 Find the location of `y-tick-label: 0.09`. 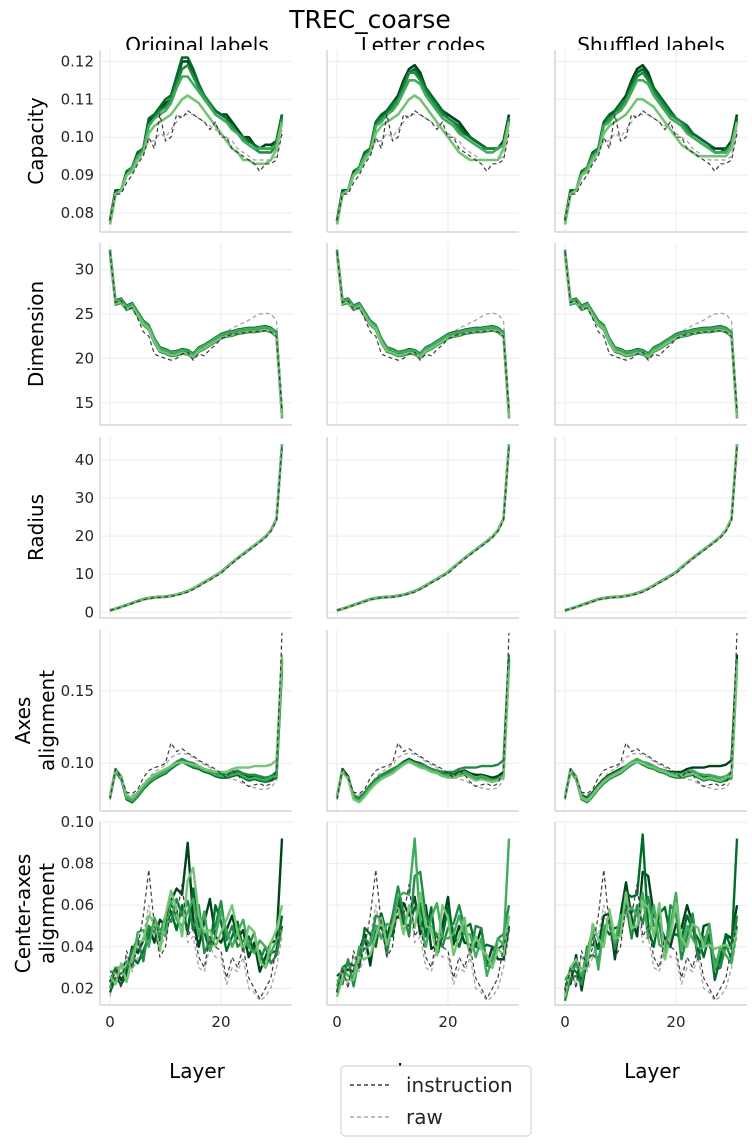

y-tick-label: 0.09 is located at coordinates (77, 175).